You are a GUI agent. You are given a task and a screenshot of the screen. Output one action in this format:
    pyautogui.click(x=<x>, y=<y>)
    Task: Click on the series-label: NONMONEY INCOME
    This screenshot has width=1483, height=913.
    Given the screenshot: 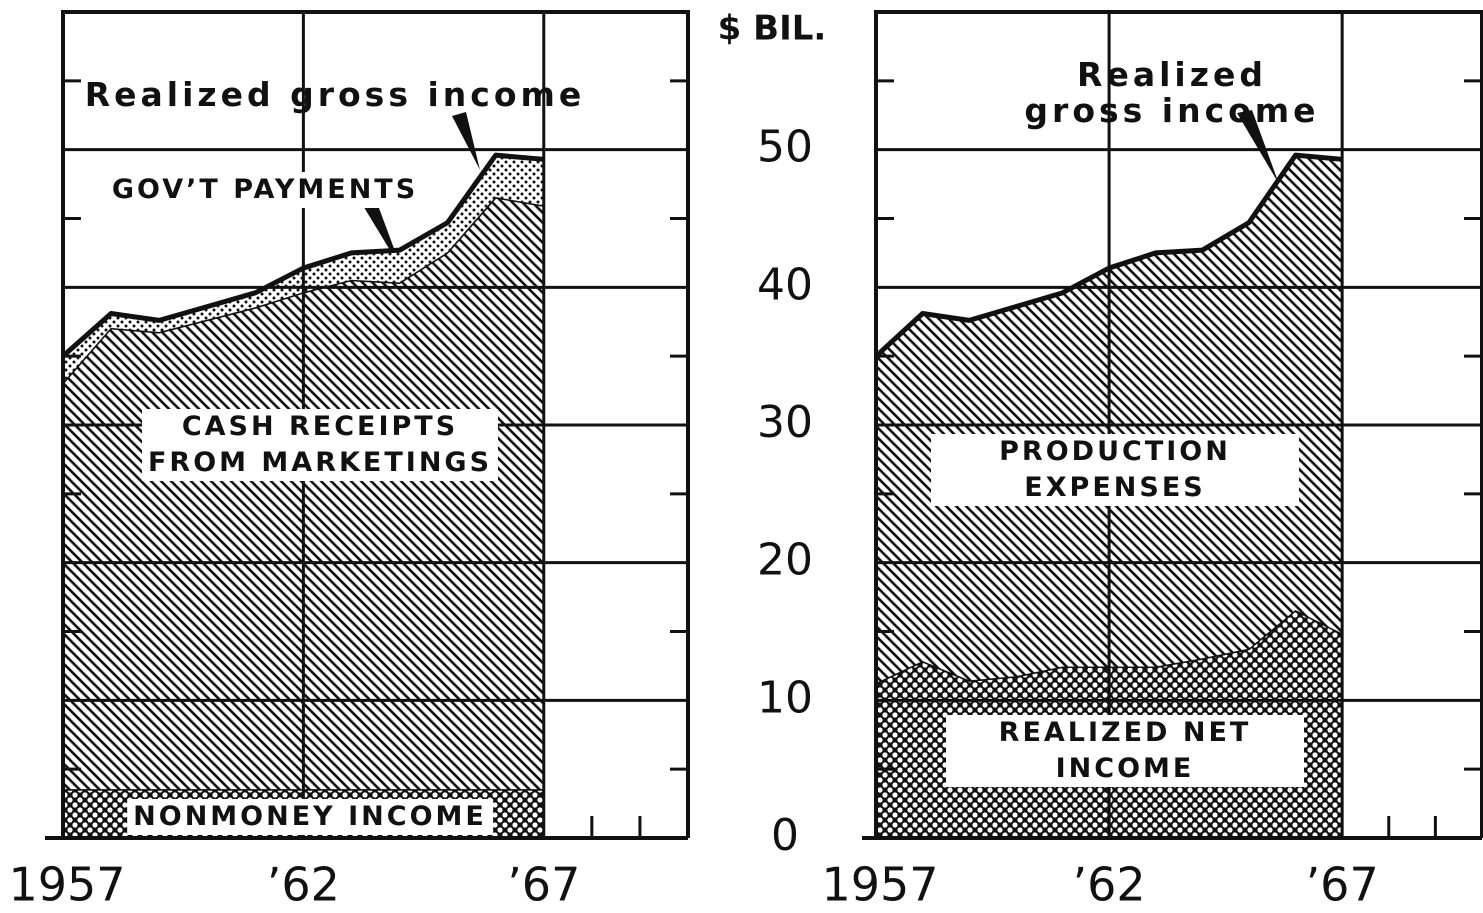 What is the action you would take?
    pyautogui.click(x=310, y=817)
    